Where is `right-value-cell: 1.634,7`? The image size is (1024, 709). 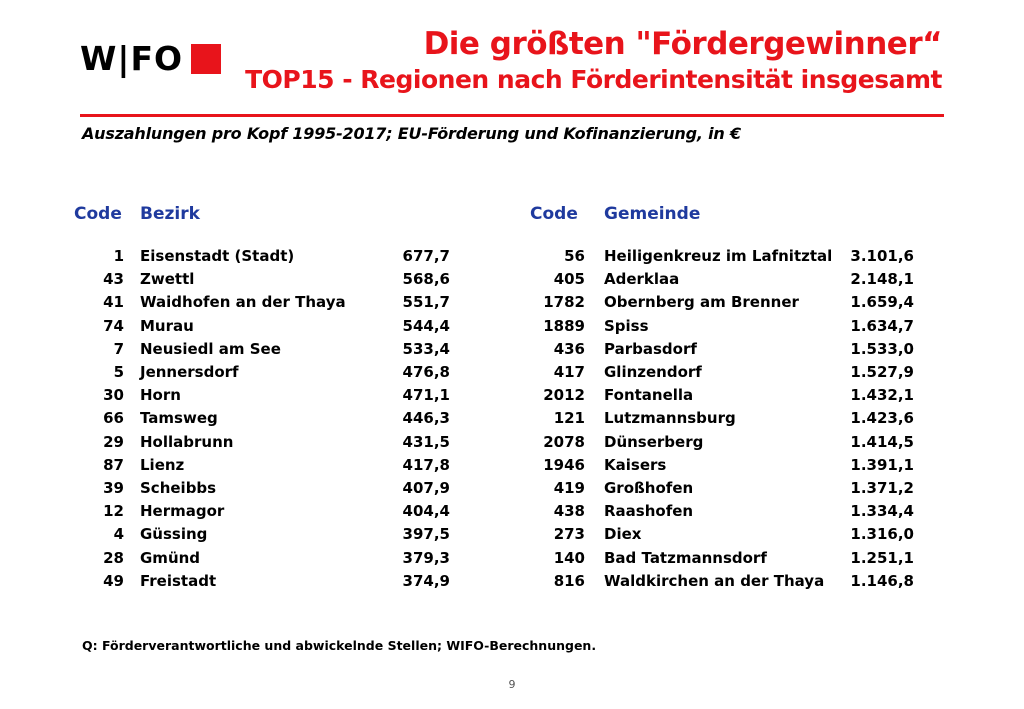
right-value-cell: 1.634,7 is located at coordinates (882, 325).